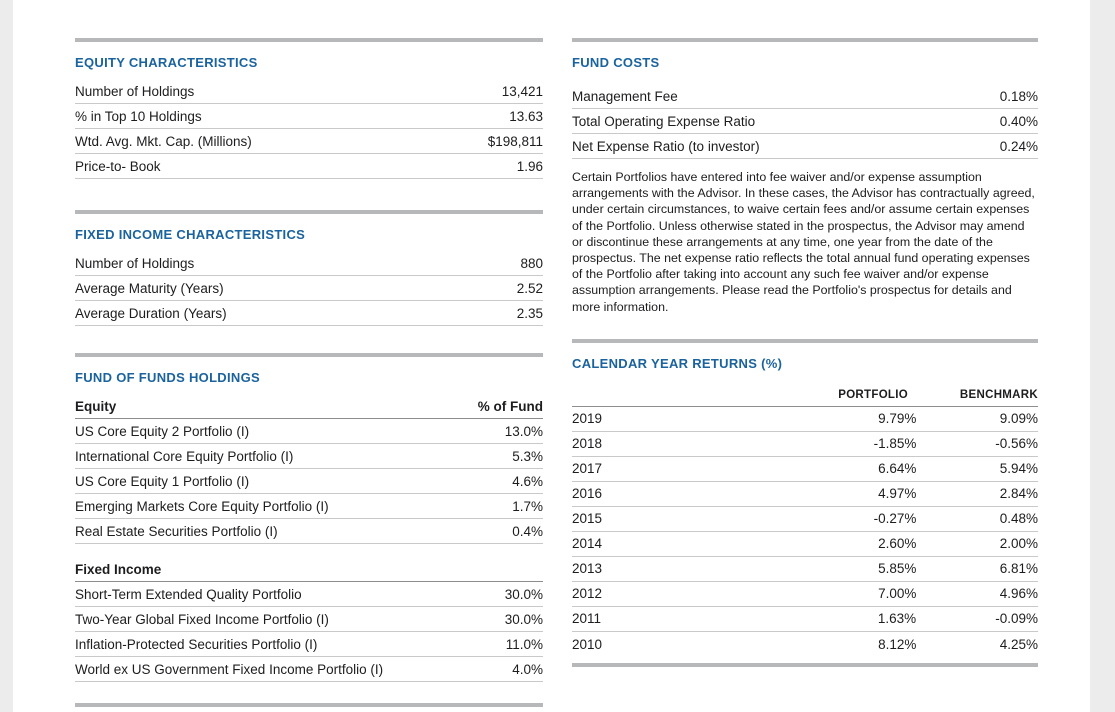 This screenshot has height=712, width=1115. What do you see at coordinates (118, 166) in the screenshot?
I see `row-label: Price-to- Book` at bounding box center [118, 166].